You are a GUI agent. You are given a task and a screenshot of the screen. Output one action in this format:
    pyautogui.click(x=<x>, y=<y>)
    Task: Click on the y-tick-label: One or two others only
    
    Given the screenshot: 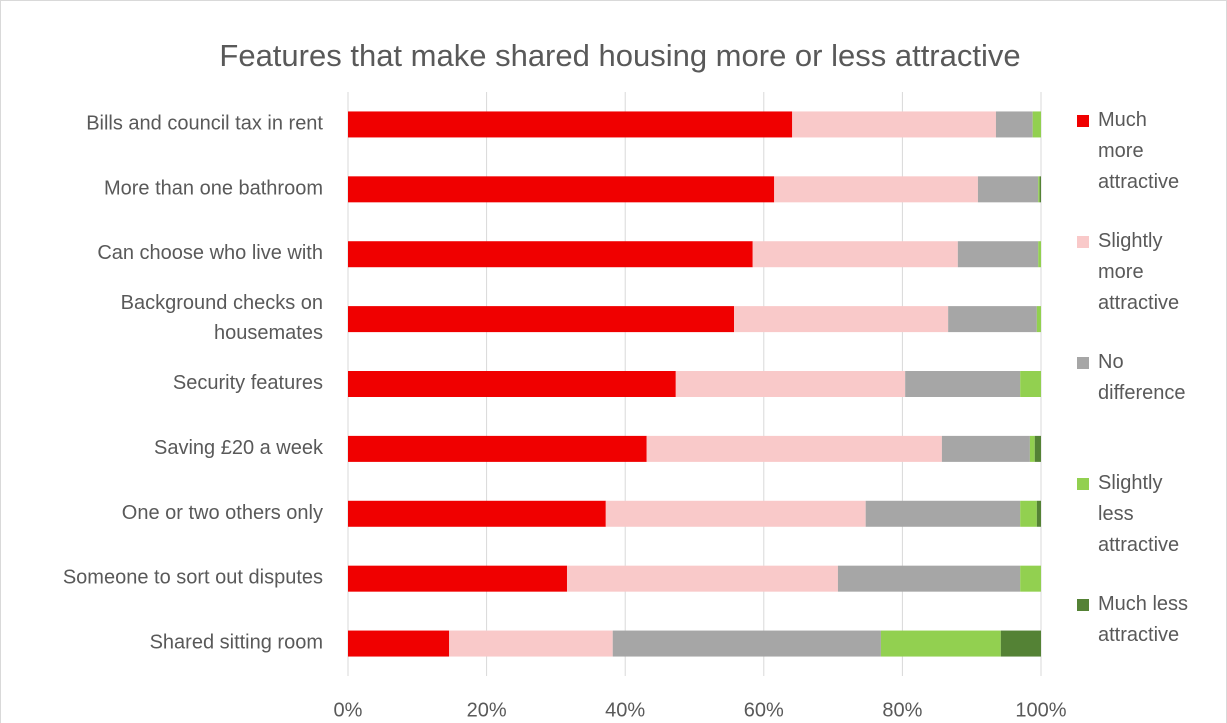 What is the action you would take?
    pyautogui.click(x=222, y=513)
    